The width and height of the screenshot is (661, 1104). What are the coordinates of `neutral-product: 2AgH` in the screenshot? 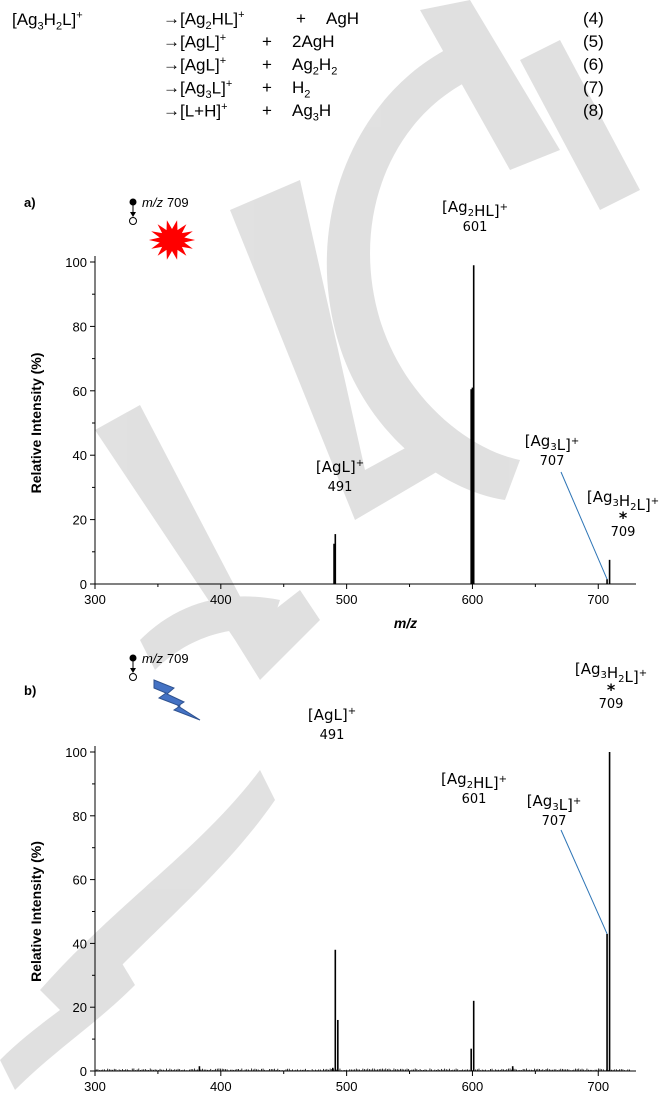 It's located at (313, 41).